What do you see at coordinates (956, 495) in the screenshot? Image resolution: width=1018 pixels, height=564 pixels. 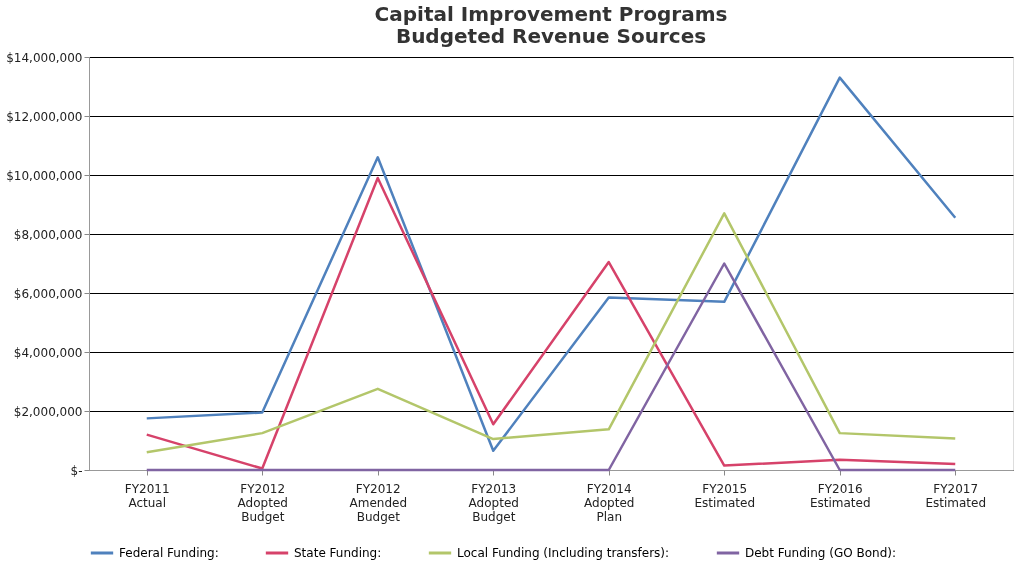 I see `x-tick-label: FY2017 Estimated` at bounding box center [956, 495].